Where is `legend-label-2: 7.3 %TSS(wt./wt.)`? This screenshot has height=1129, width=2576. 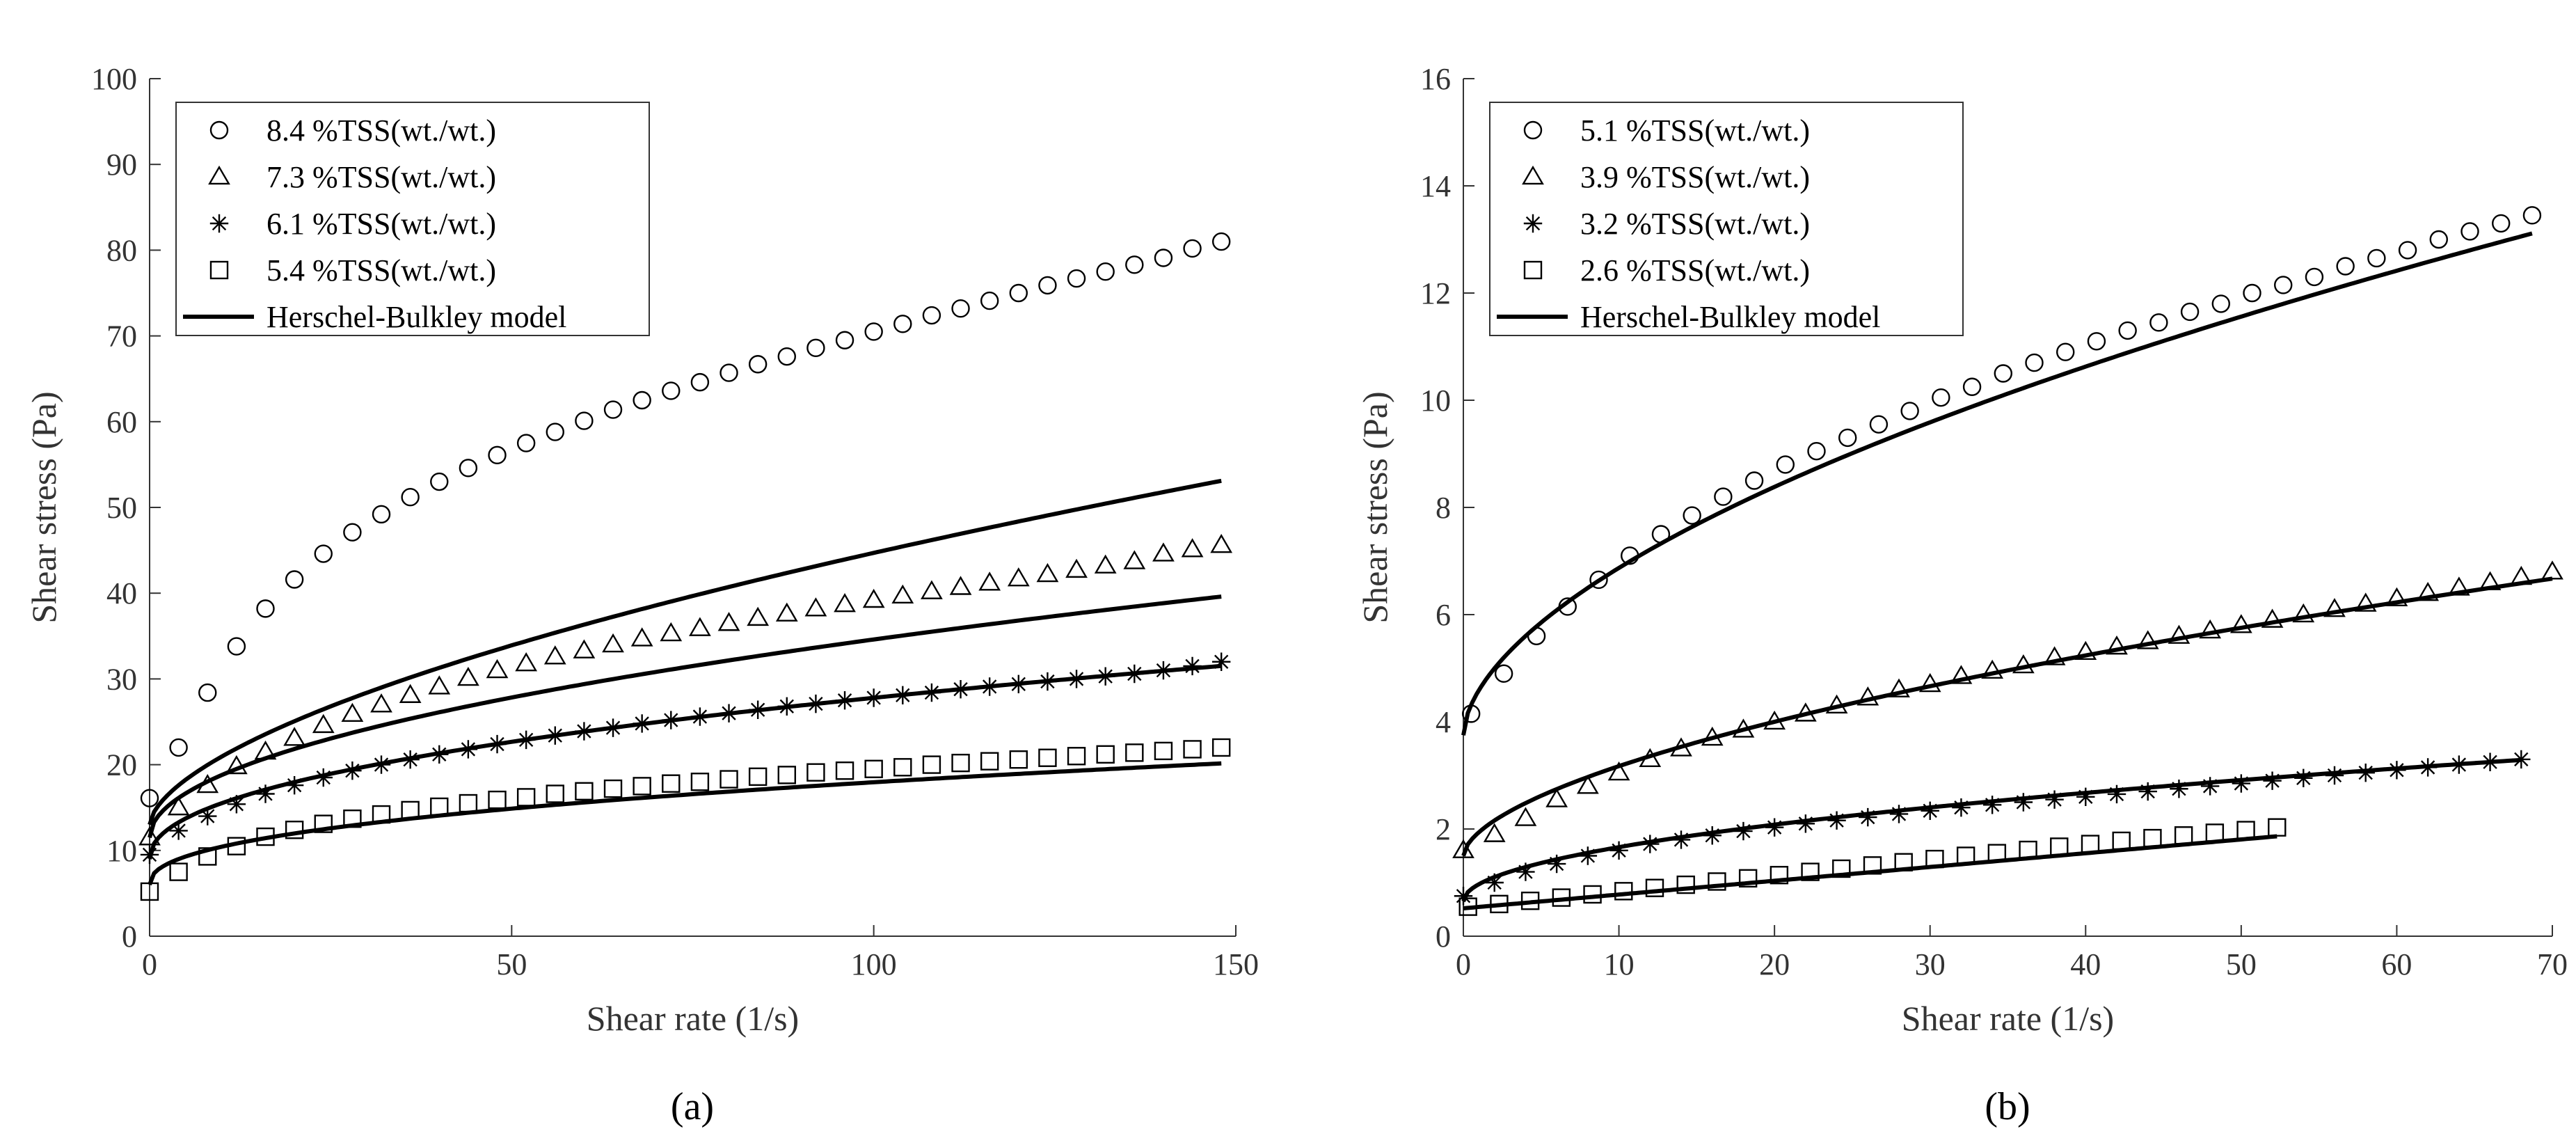
legend-label-2: 7.3 %TSS(wt./wt.) is located at coordinates (381, 177).